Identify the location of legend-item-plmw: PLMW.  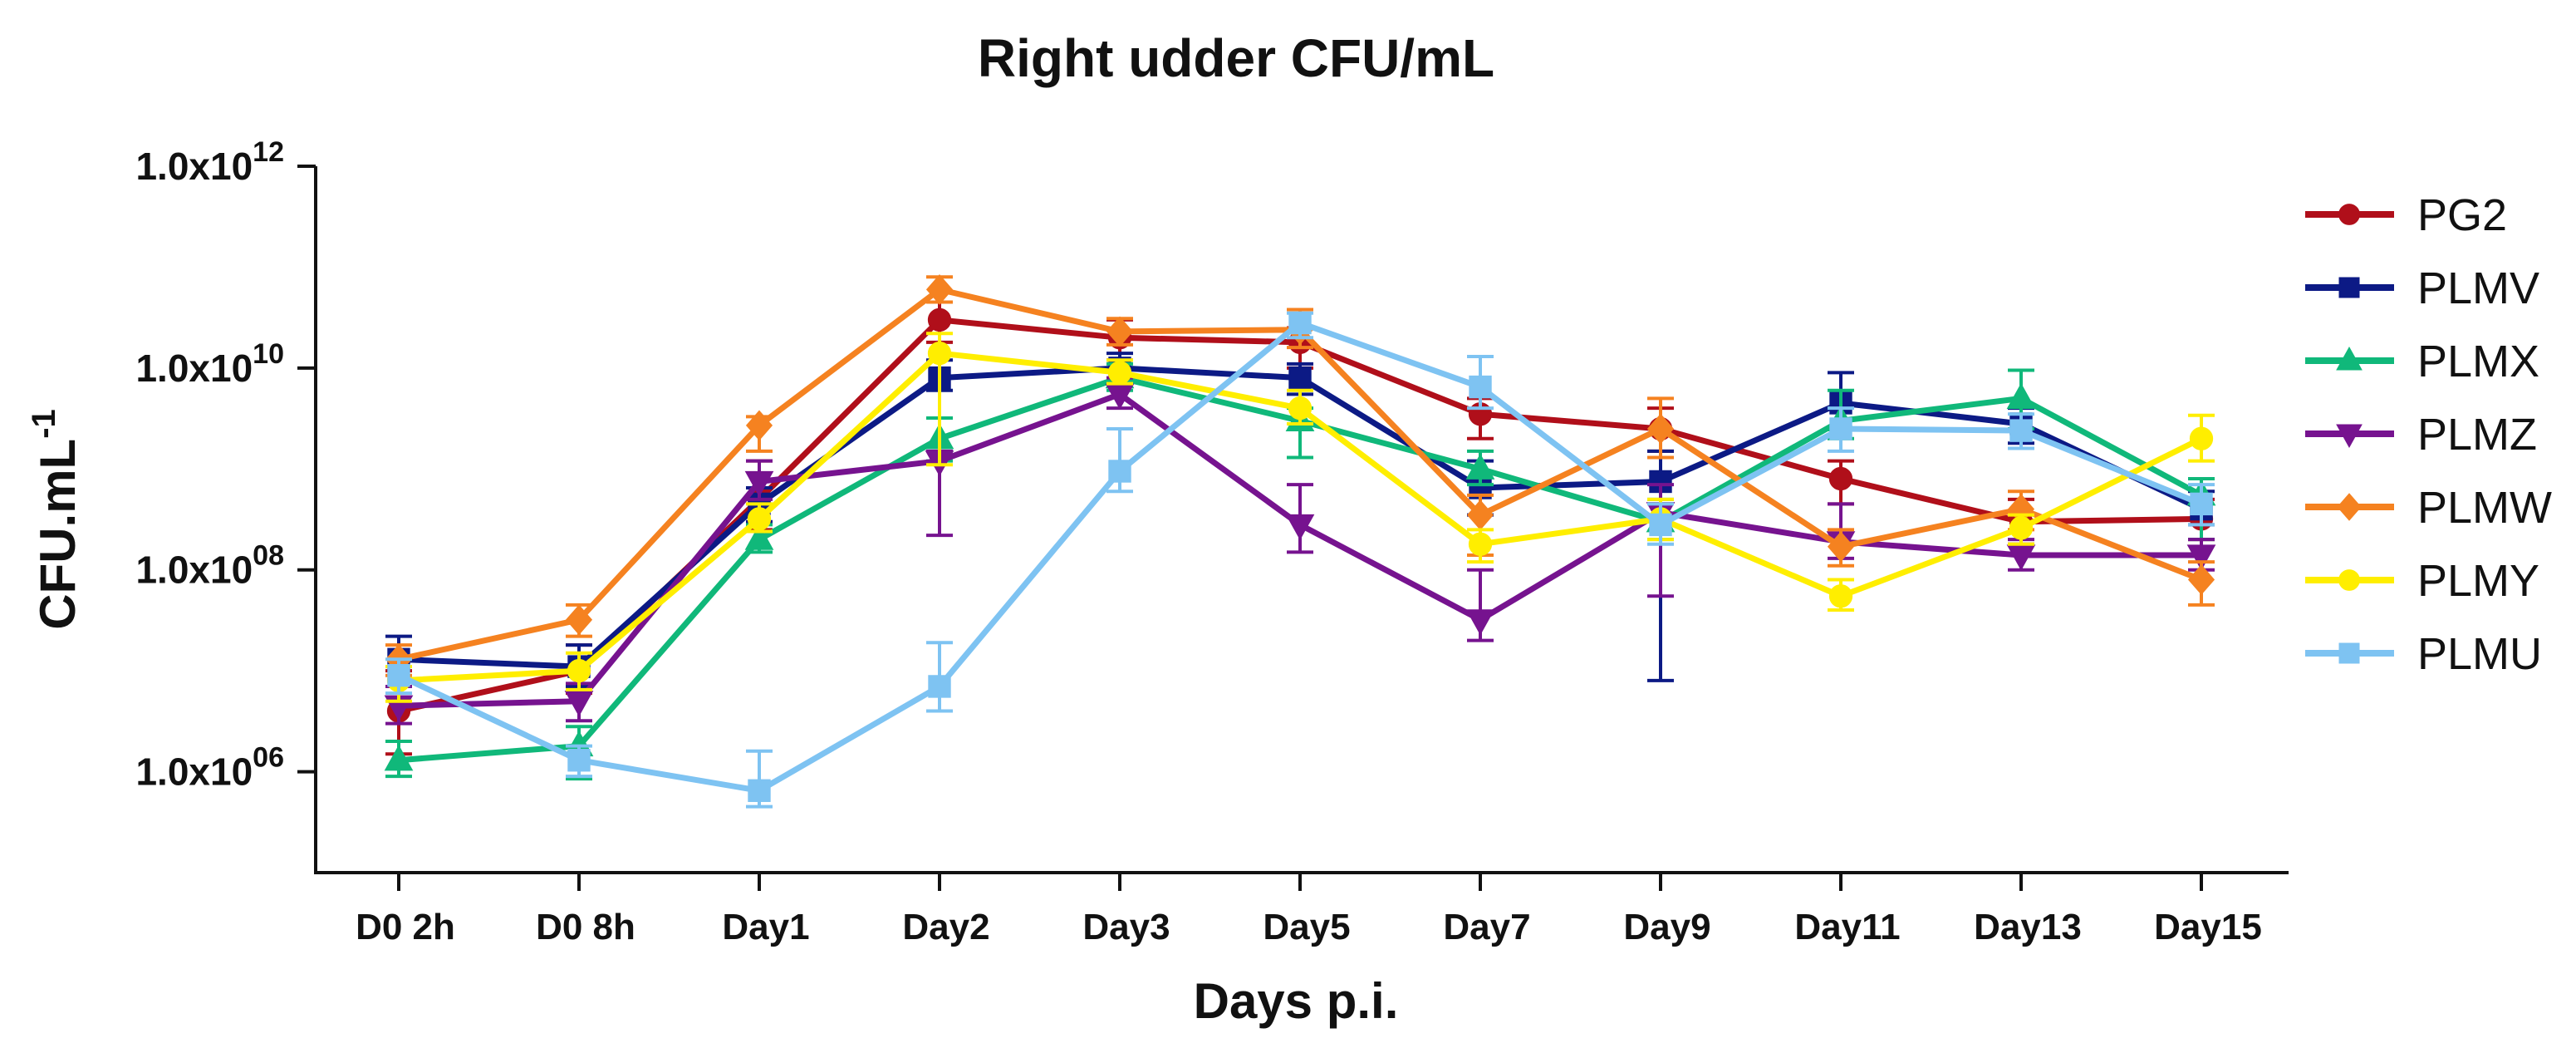
(2428, 508).